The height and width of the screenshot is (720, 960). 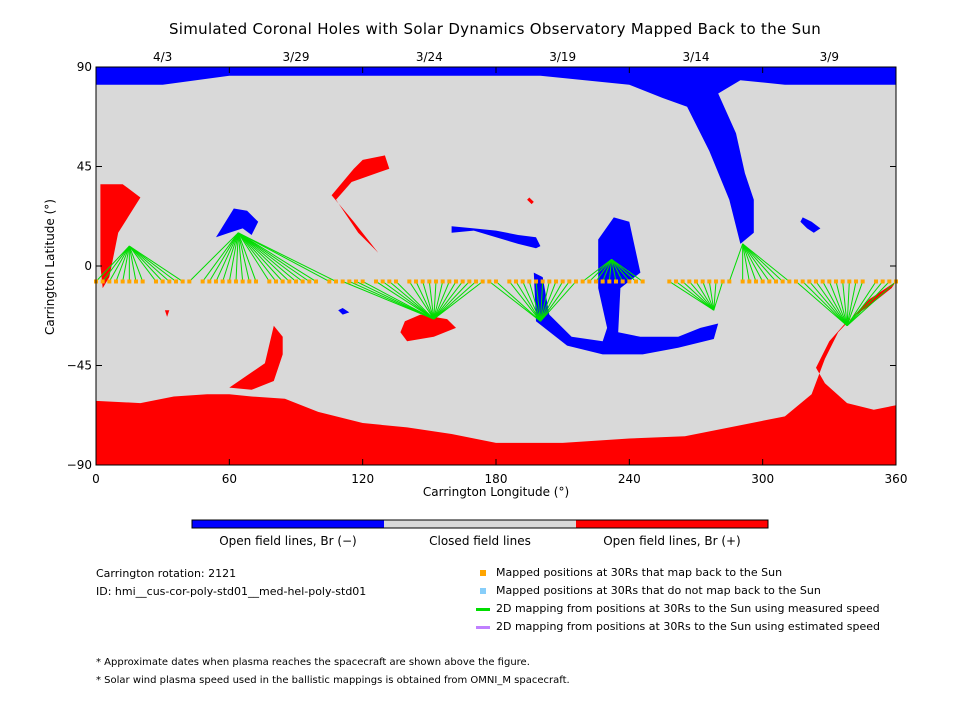 I want to click on x-tick-label-0: 0, so click(x=96, y=479).